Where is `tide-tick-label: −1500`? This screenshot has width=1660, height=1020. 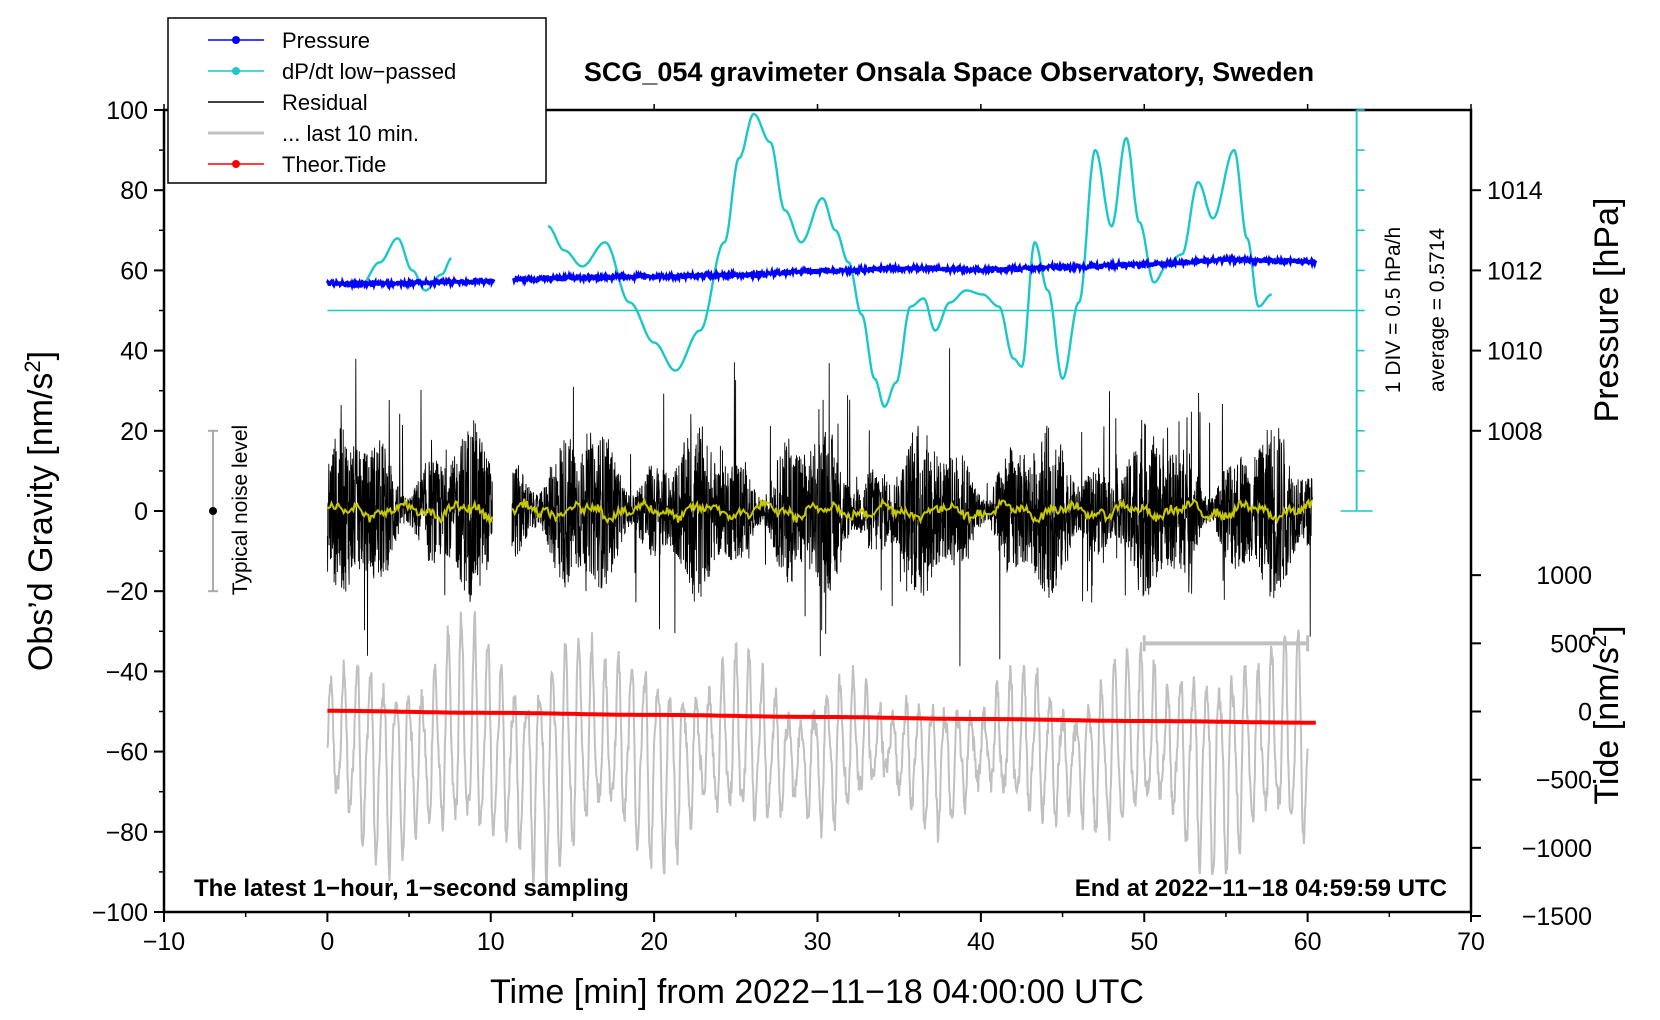
tide-tick-label: −1500 is located at coordinates (1557, 917).